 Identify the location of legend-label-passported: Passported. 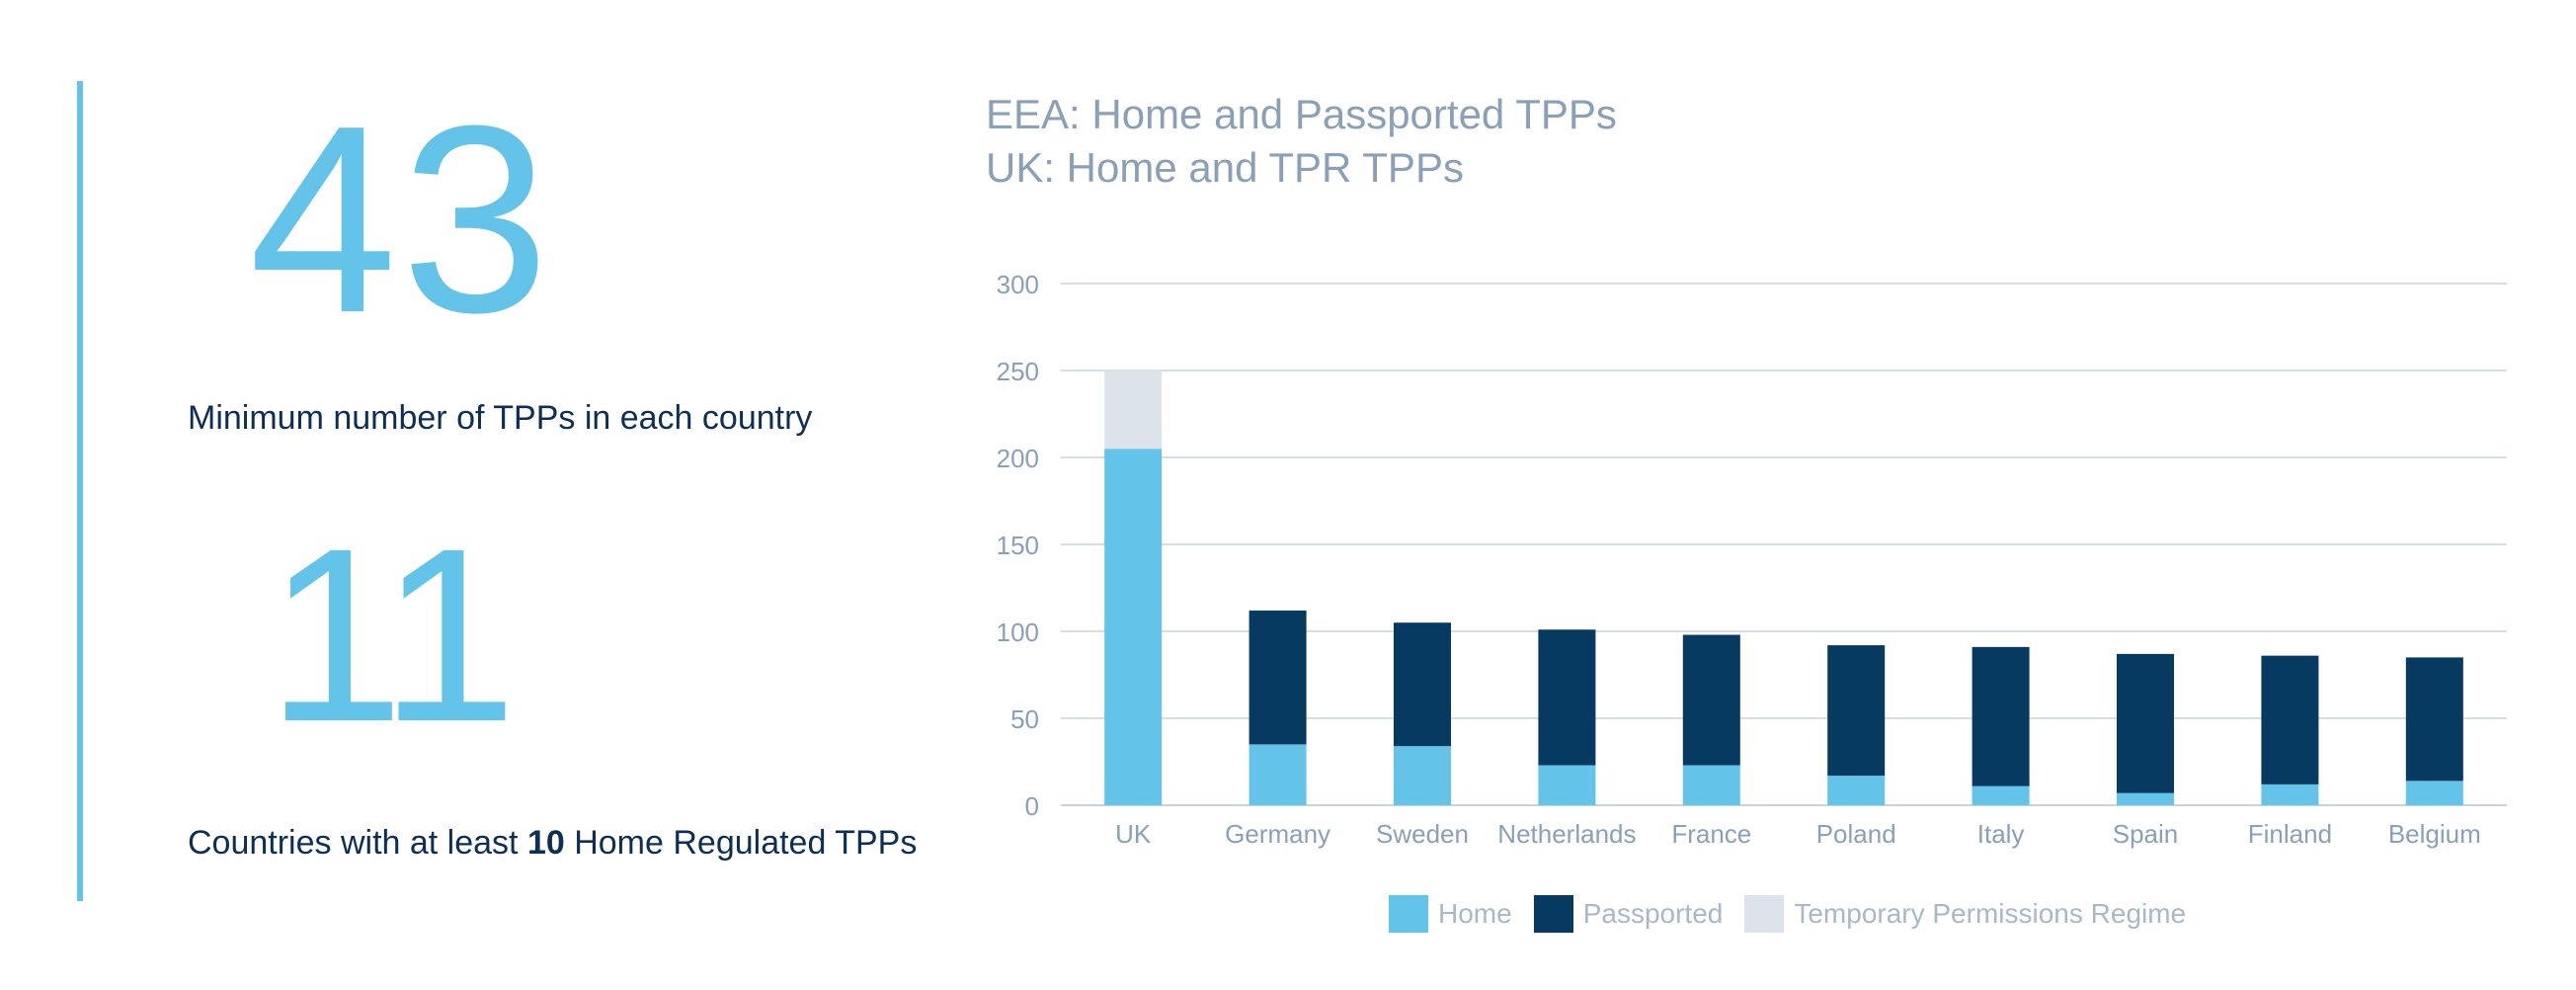
(1653, 914).